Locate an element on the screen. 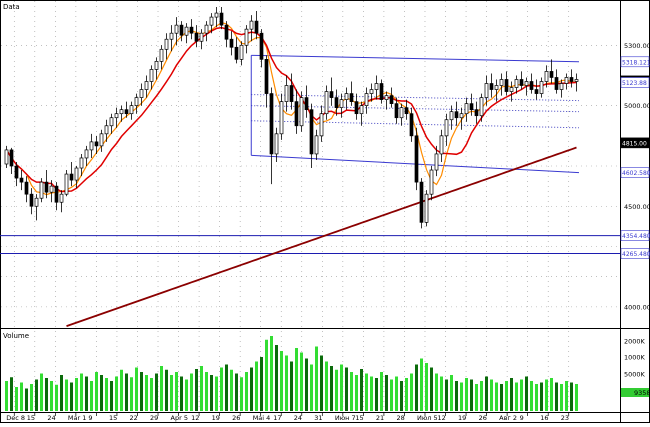 Image resolution: width=650 pixels, height=427 pixels. y-tick-label: 5300.00 is located at coordinates (637, 46).